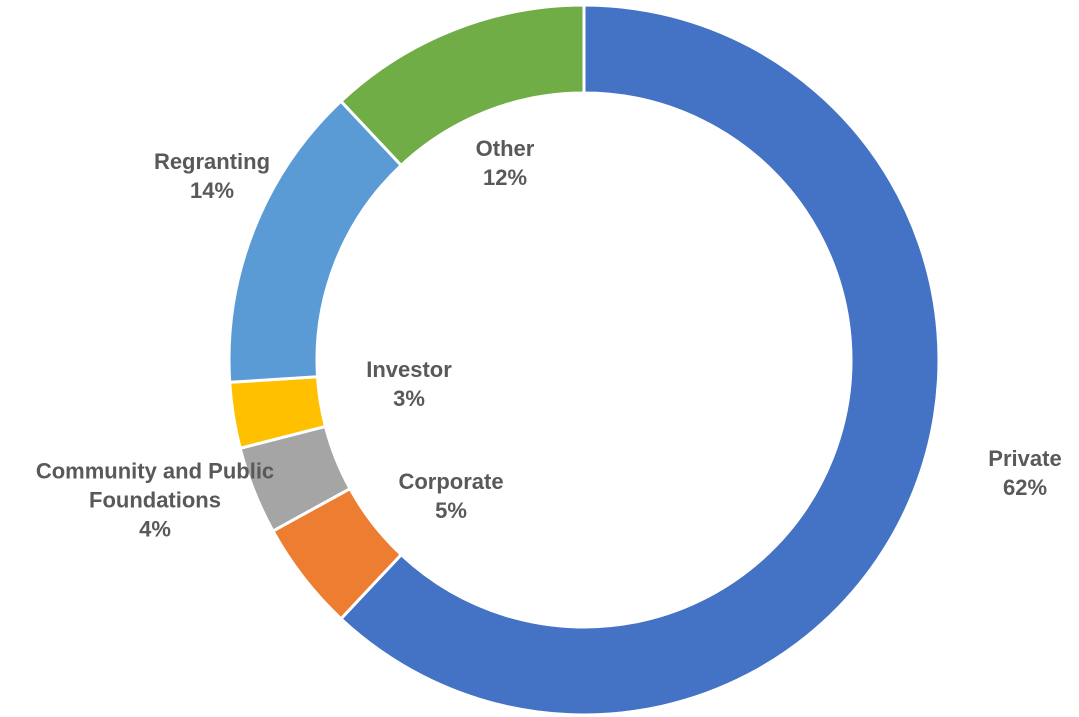  I want to click on segment-label: Private 62%, so click(1024, 473).